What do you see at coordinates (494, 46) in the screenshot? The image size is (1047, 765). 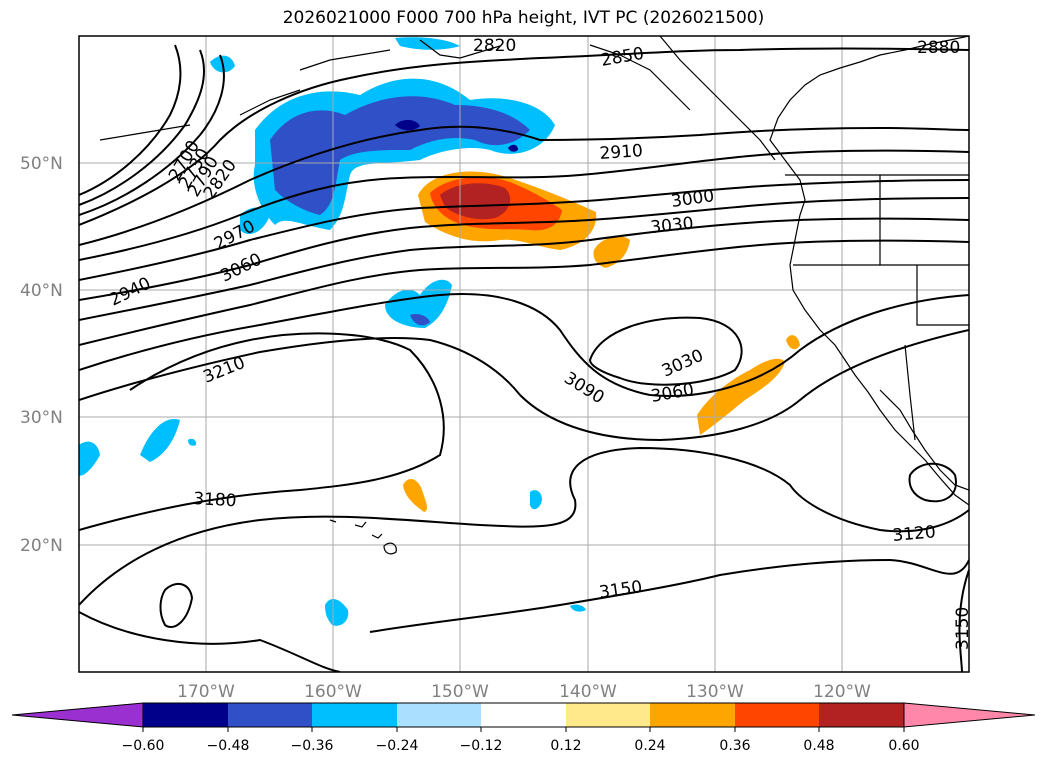 I see `contour-label-2820-top: 2820` at bounding box center [494, 46].